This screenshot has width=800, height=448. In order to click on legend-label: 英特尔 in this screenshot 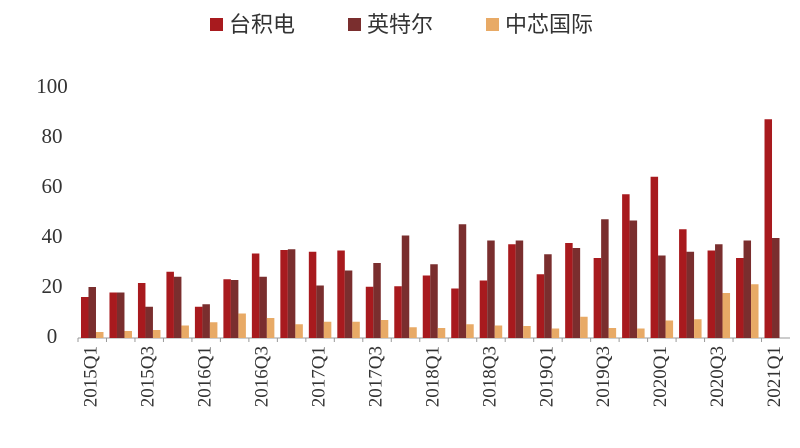, I will do `click(400, 25)`.